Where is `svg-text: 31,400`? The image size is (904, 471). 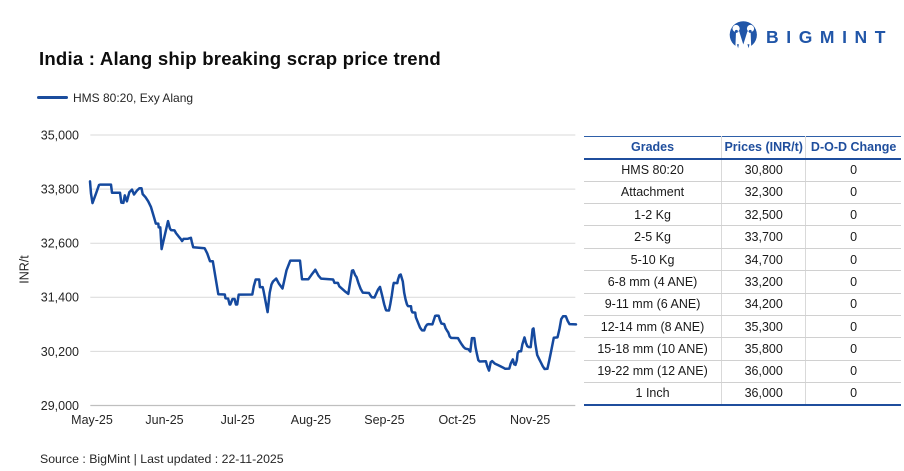 svg-text: 31,400 is located at coordinates (60, 298).